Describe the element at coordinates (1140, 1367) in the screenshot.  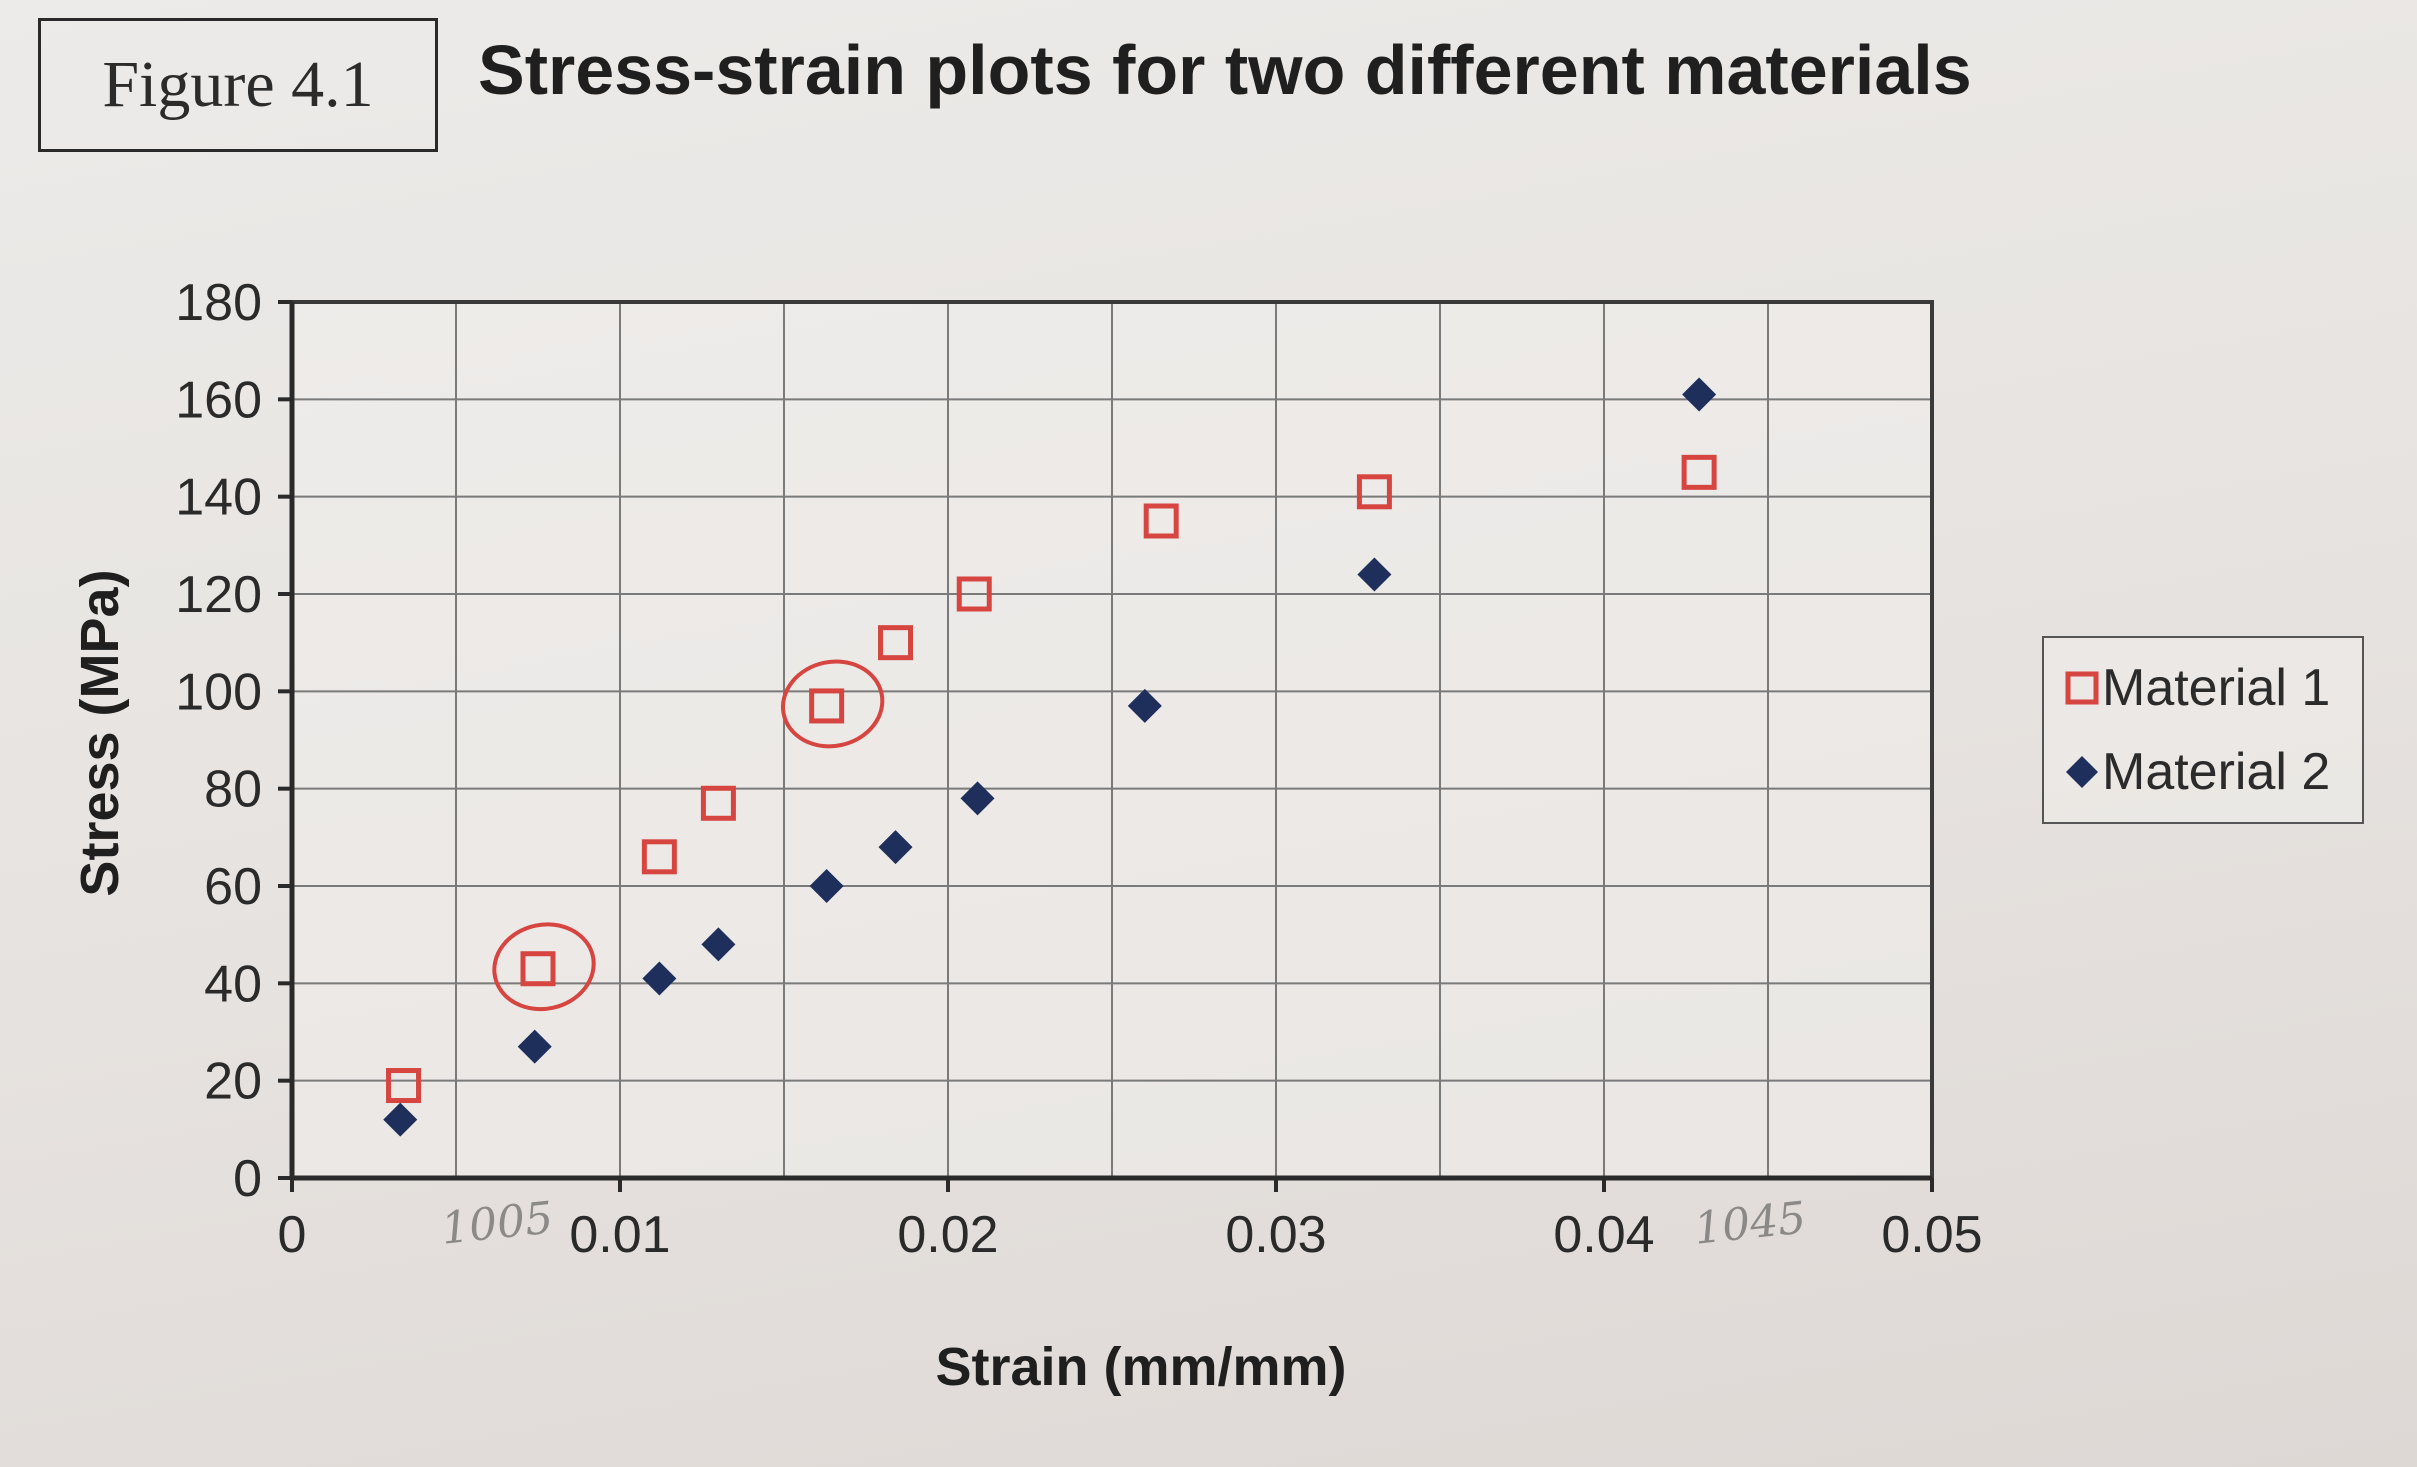
I see `x-axis-label: Strain (mm/mm)` at that location.